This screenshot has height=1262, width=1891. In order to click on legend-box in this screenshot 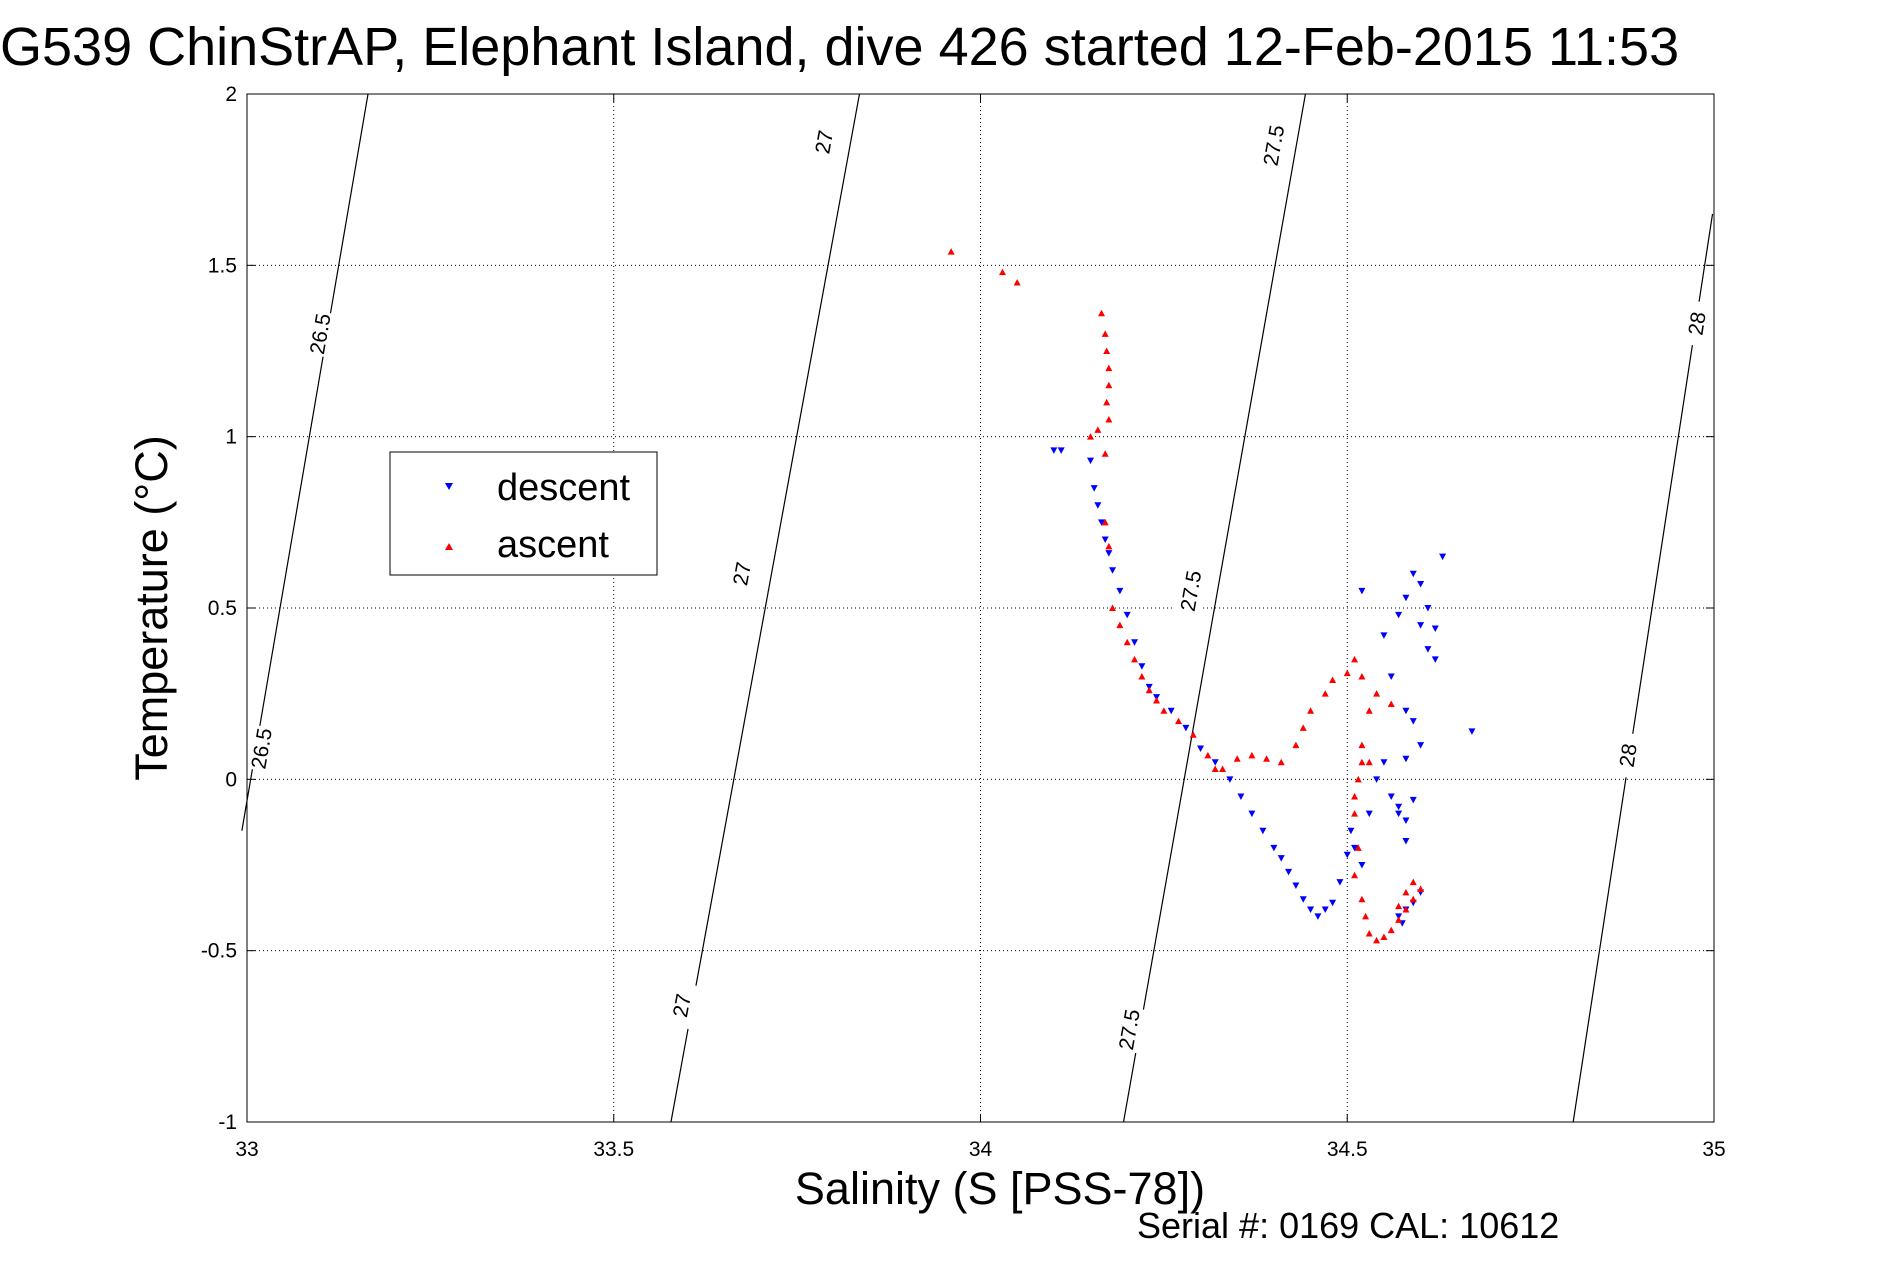, I will do `click(523, 513)`.